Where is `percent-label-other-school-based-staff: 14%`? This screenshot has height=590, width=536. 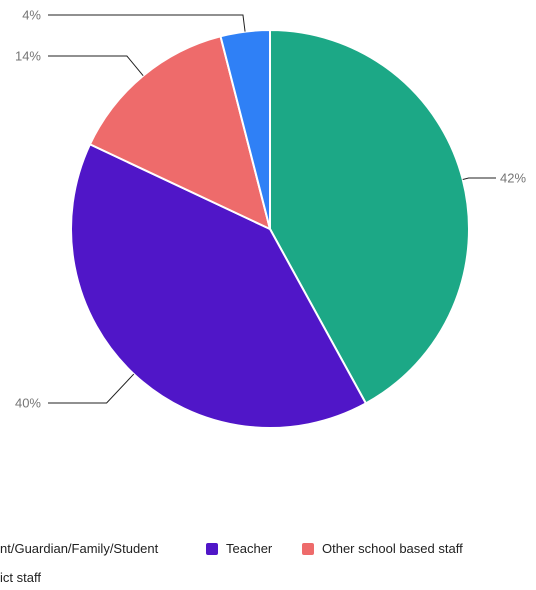
percent-label-other-school-based-staff: 14% is located at coordinates (28, 56).